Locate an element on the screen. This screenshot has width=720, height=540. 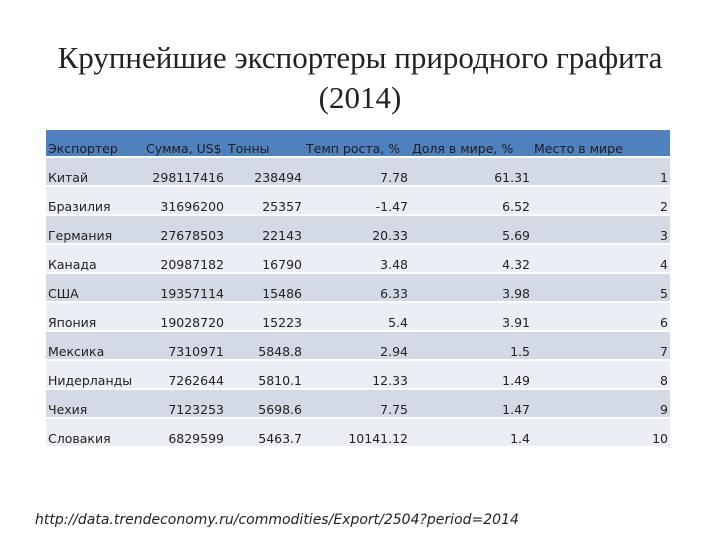
table-row: Словакия 6829599 5463.7 10141.12 1.4 10 is located at coordinates (358, 431).